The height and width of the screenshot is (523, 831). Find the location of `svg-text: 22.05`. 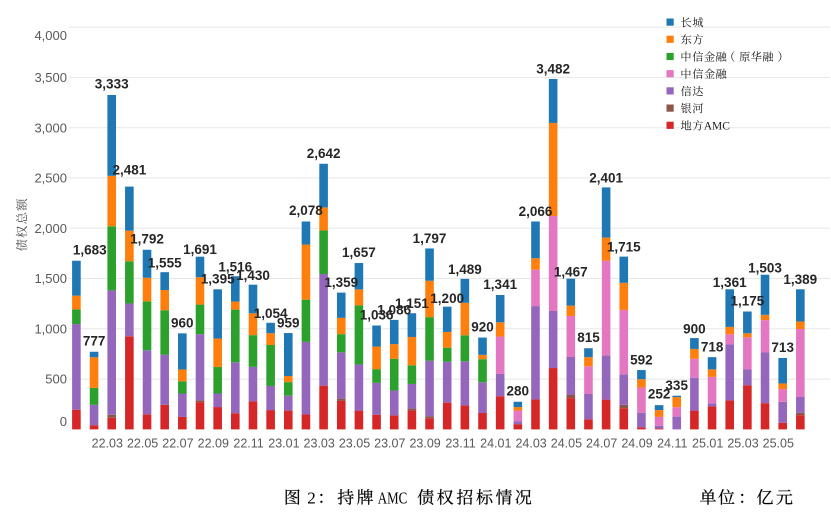

svg-text: 22.05 is located at coordinates (142, 443).